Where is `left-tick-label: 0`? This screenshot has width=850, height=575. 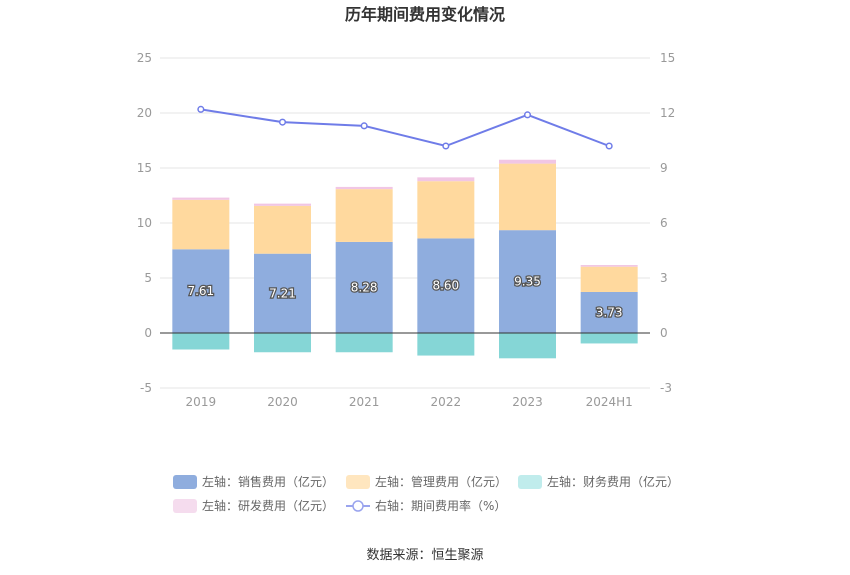 left-tick-label: 0 is located at coordinates (148, 333).